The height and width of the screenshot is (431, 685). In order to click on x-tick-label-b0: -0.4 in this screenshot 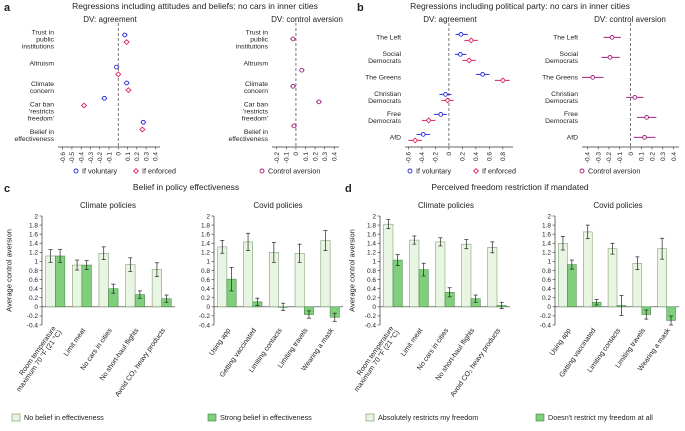, I will do `click(422, 158)`.